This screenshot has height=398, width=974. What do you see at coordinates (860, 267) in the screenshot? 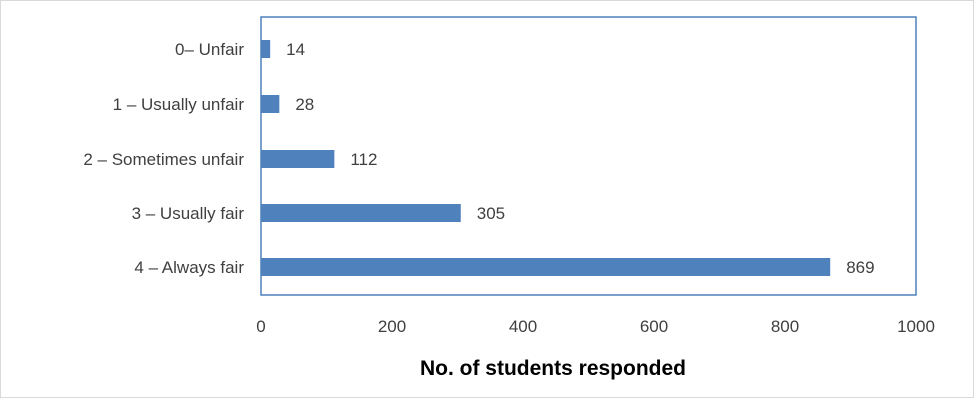
I see `data-label: 869` at bounding box center [860, 267].